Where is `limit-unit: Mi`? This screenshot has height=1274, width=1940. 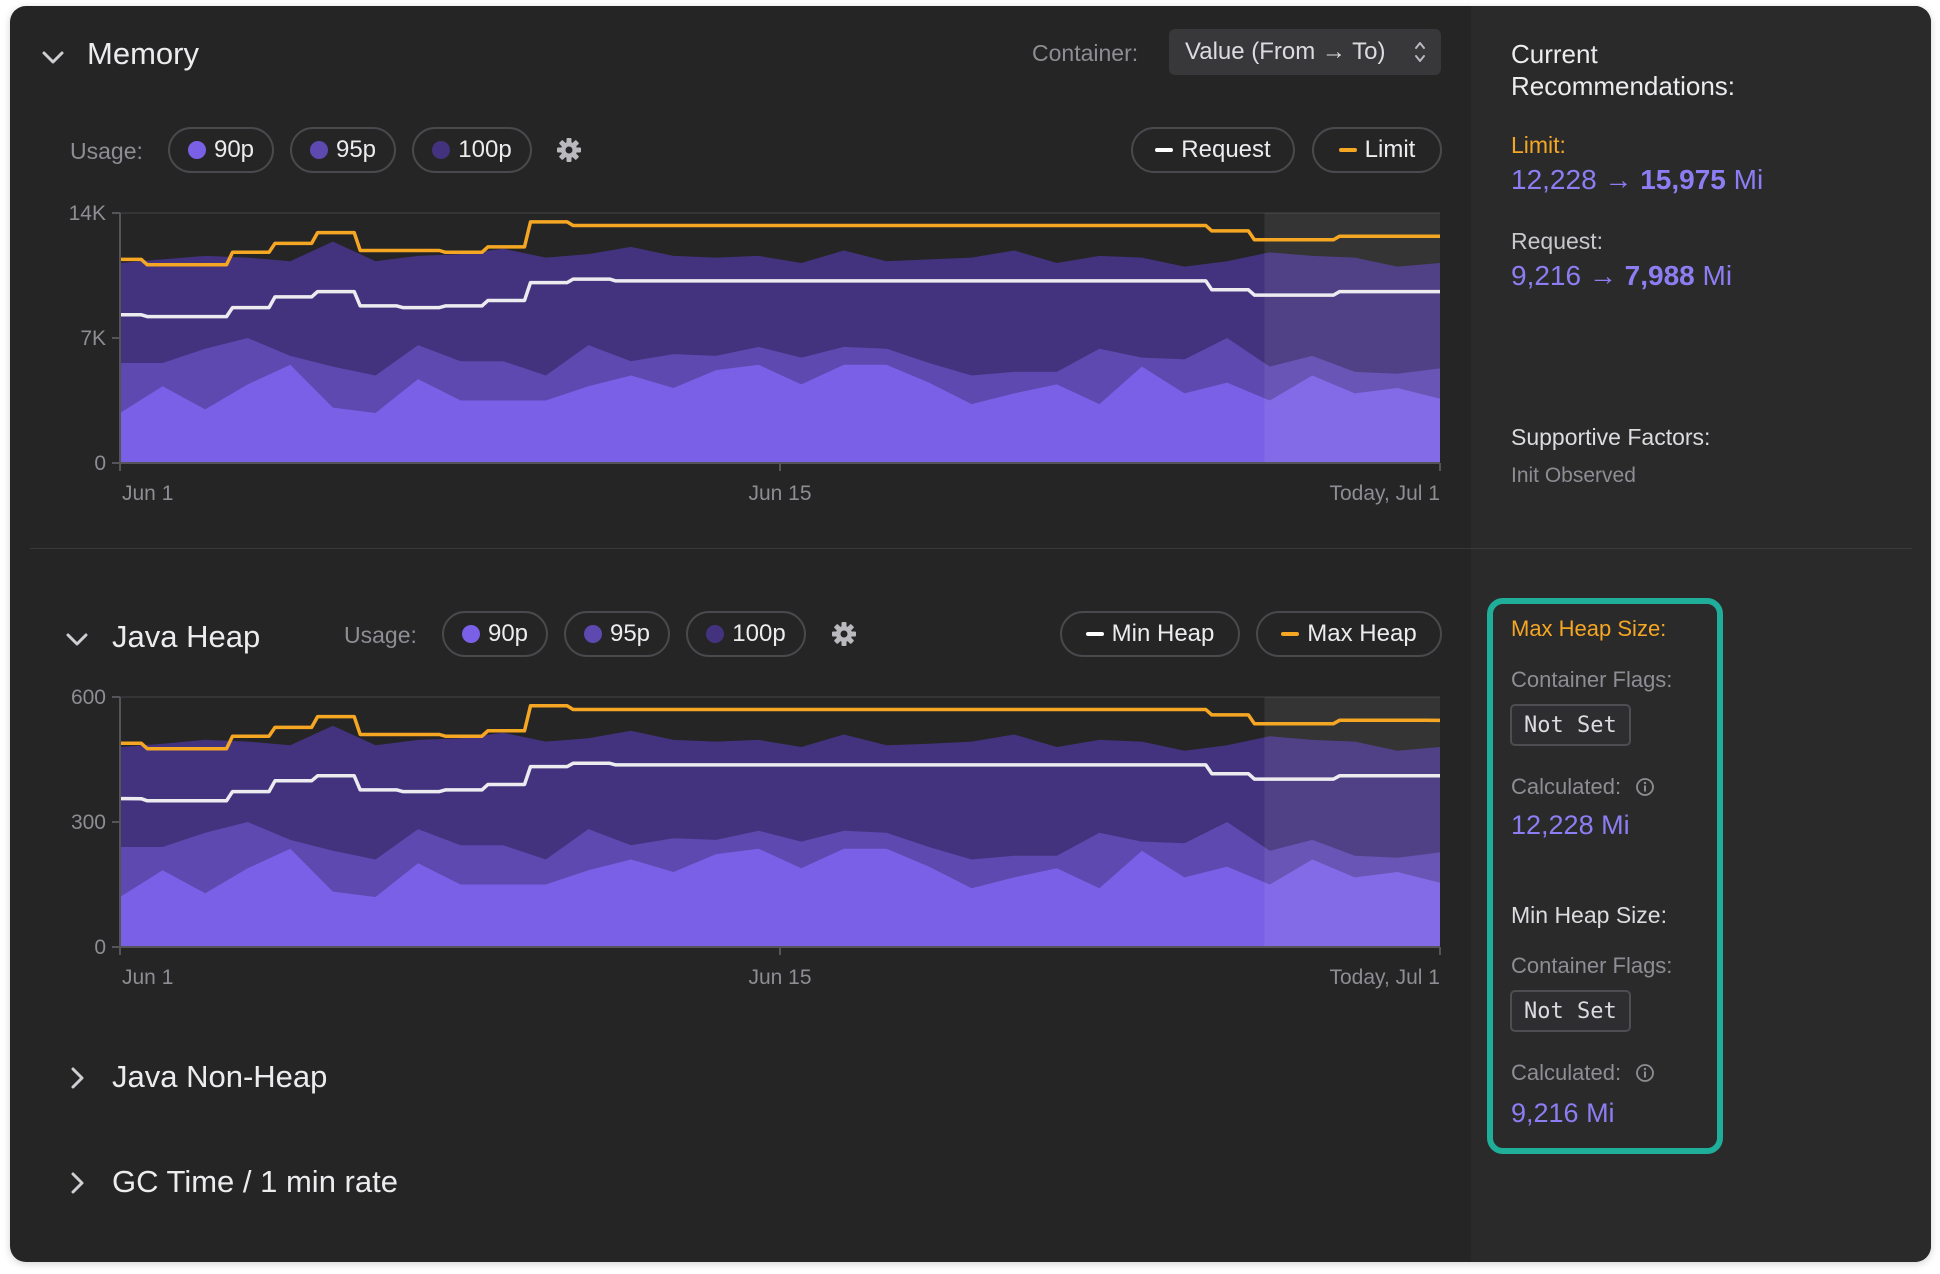
limit-unit: Mi is located at coordinates (1748, 179).